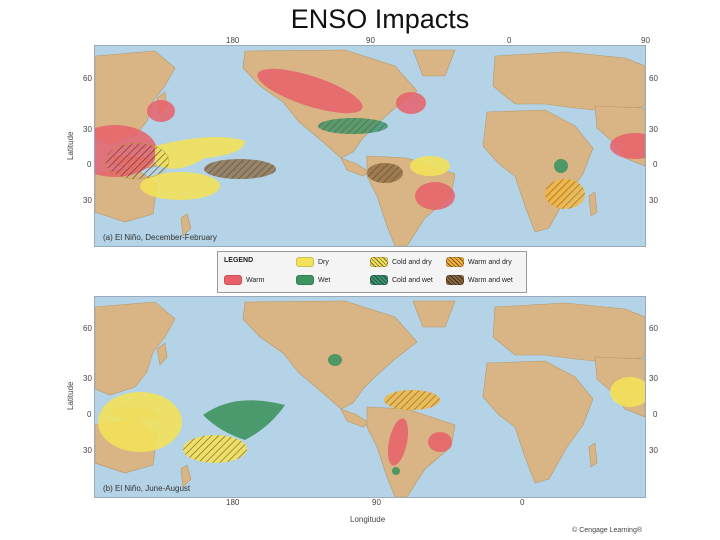 This screenshot has height=540, width=720. I want to click on slide-title: ENSO Impacts, so click(380, 19).